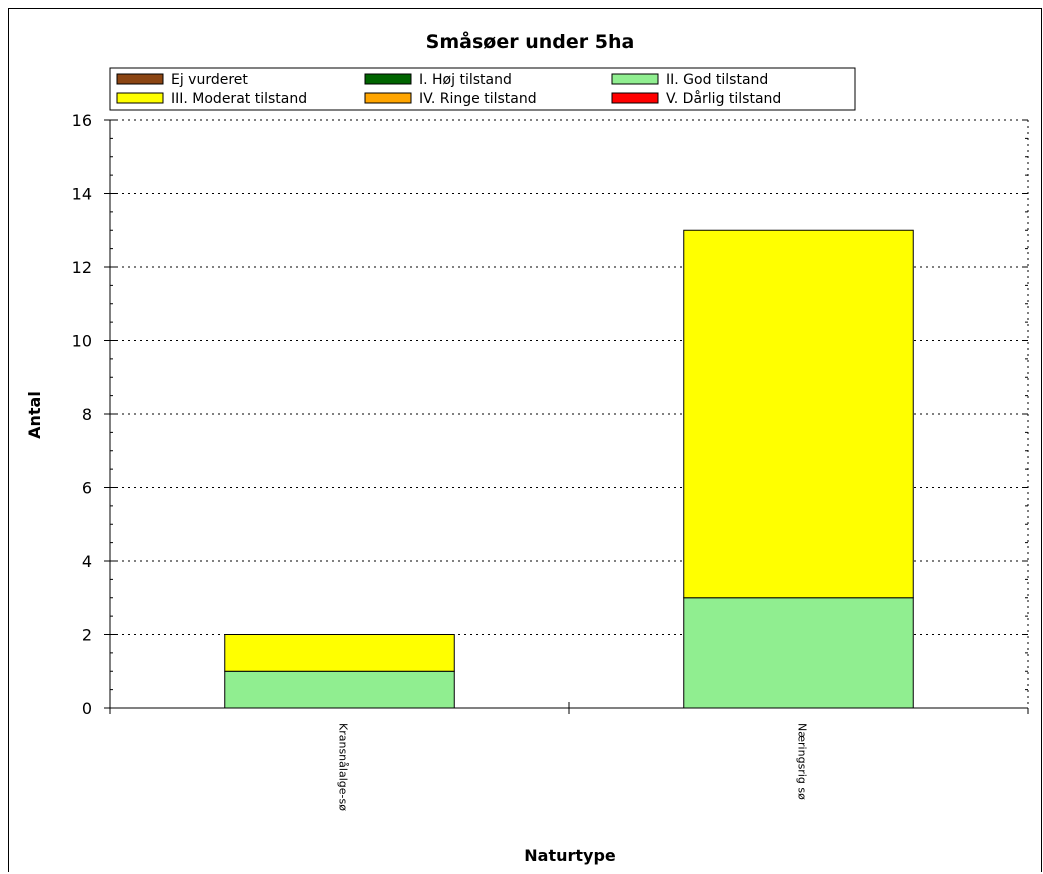  Describe the element at coordinates (34, 415) in the screenshot. I see `y-axis-label: Antal` at that location.